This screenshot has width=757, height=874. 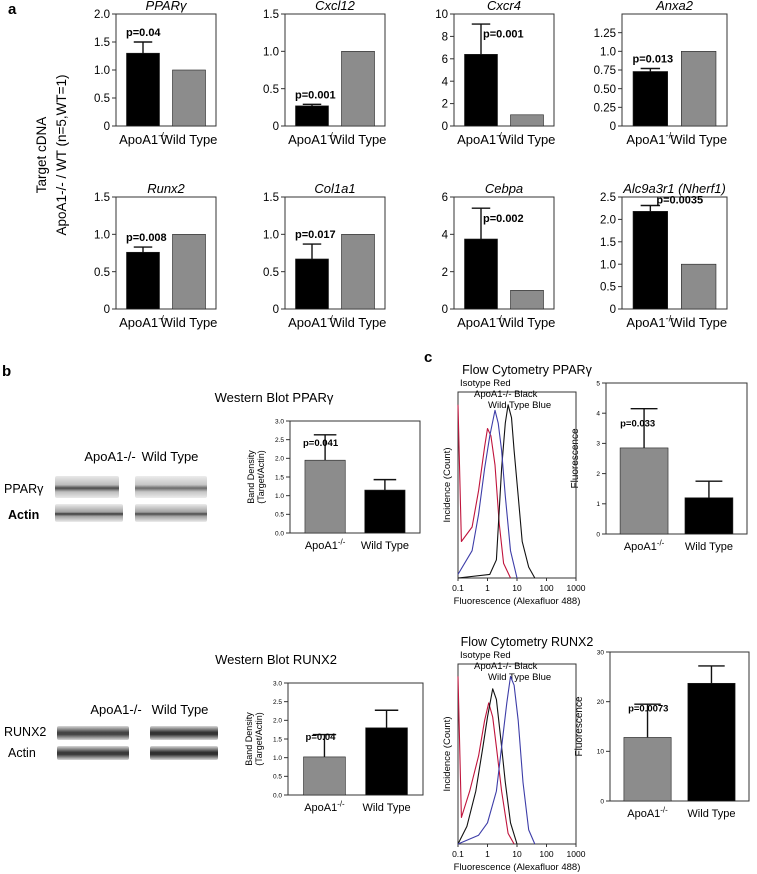 What do you see at coordinates (598, 474) in the screenshot?
I see `fc_pparg-ytick-label: 2` at bounding box center [598, 474].